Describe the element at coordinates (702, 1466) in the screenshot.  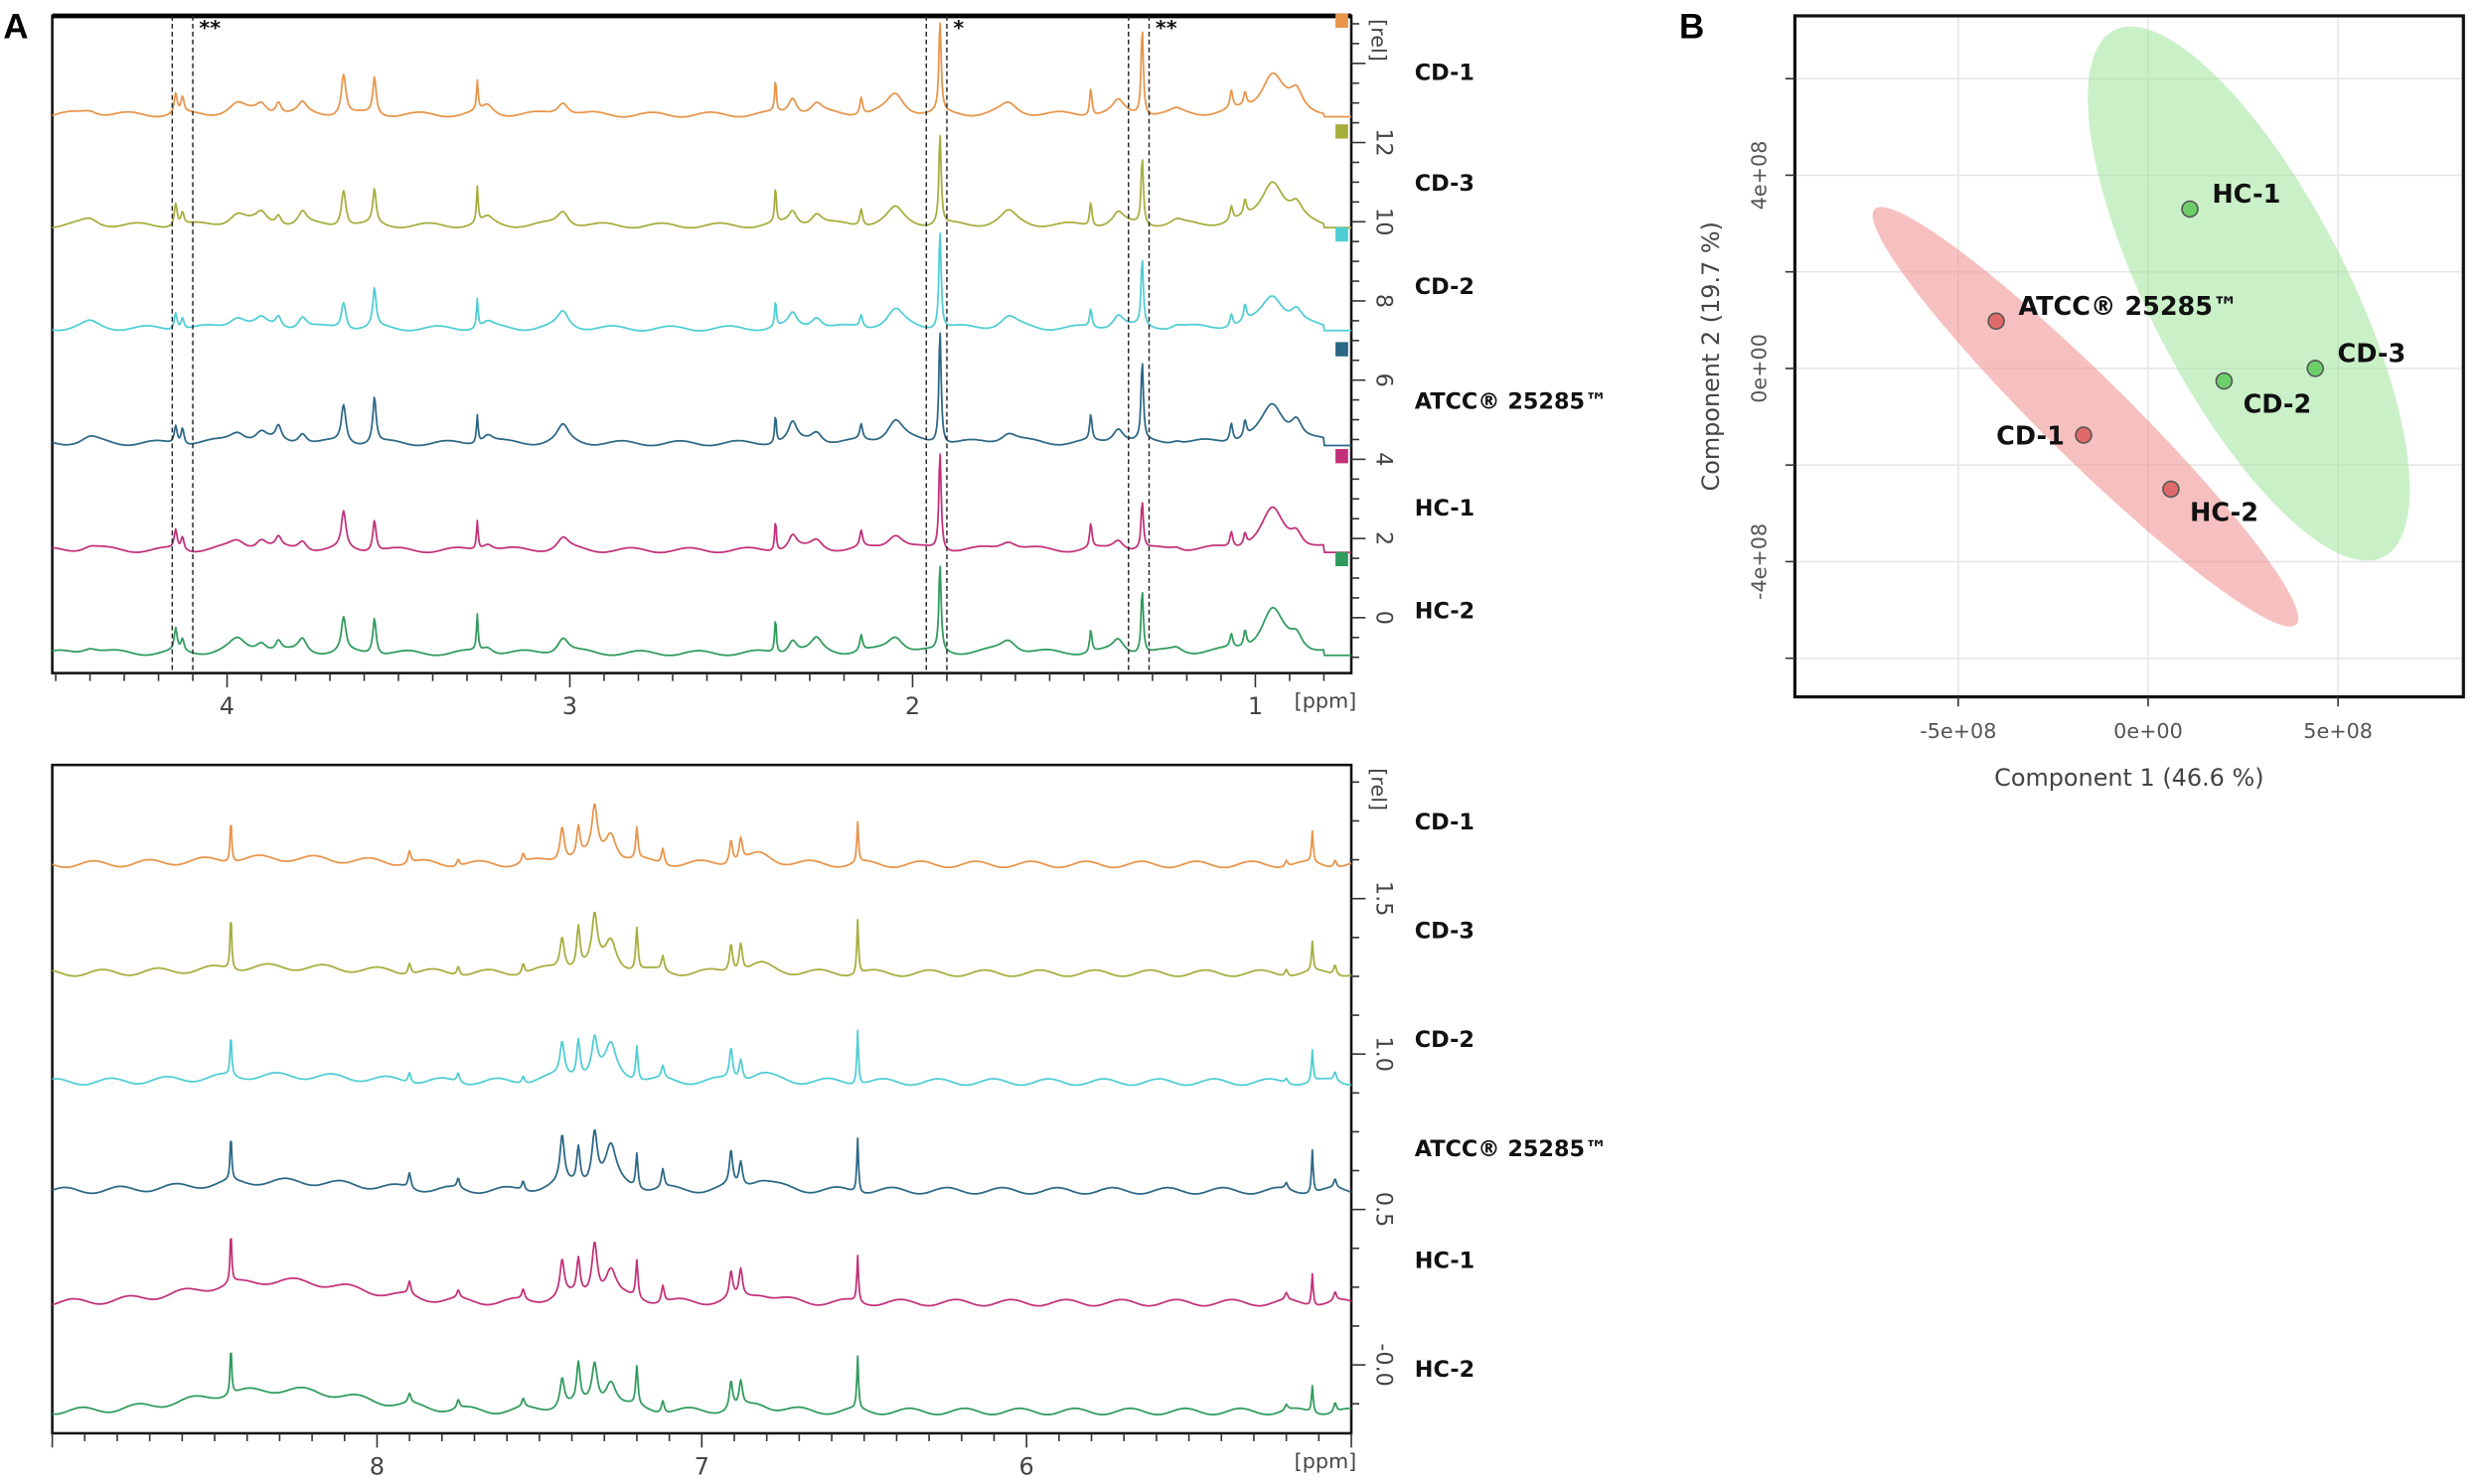
I see `x-tick-label: 7` at that location.